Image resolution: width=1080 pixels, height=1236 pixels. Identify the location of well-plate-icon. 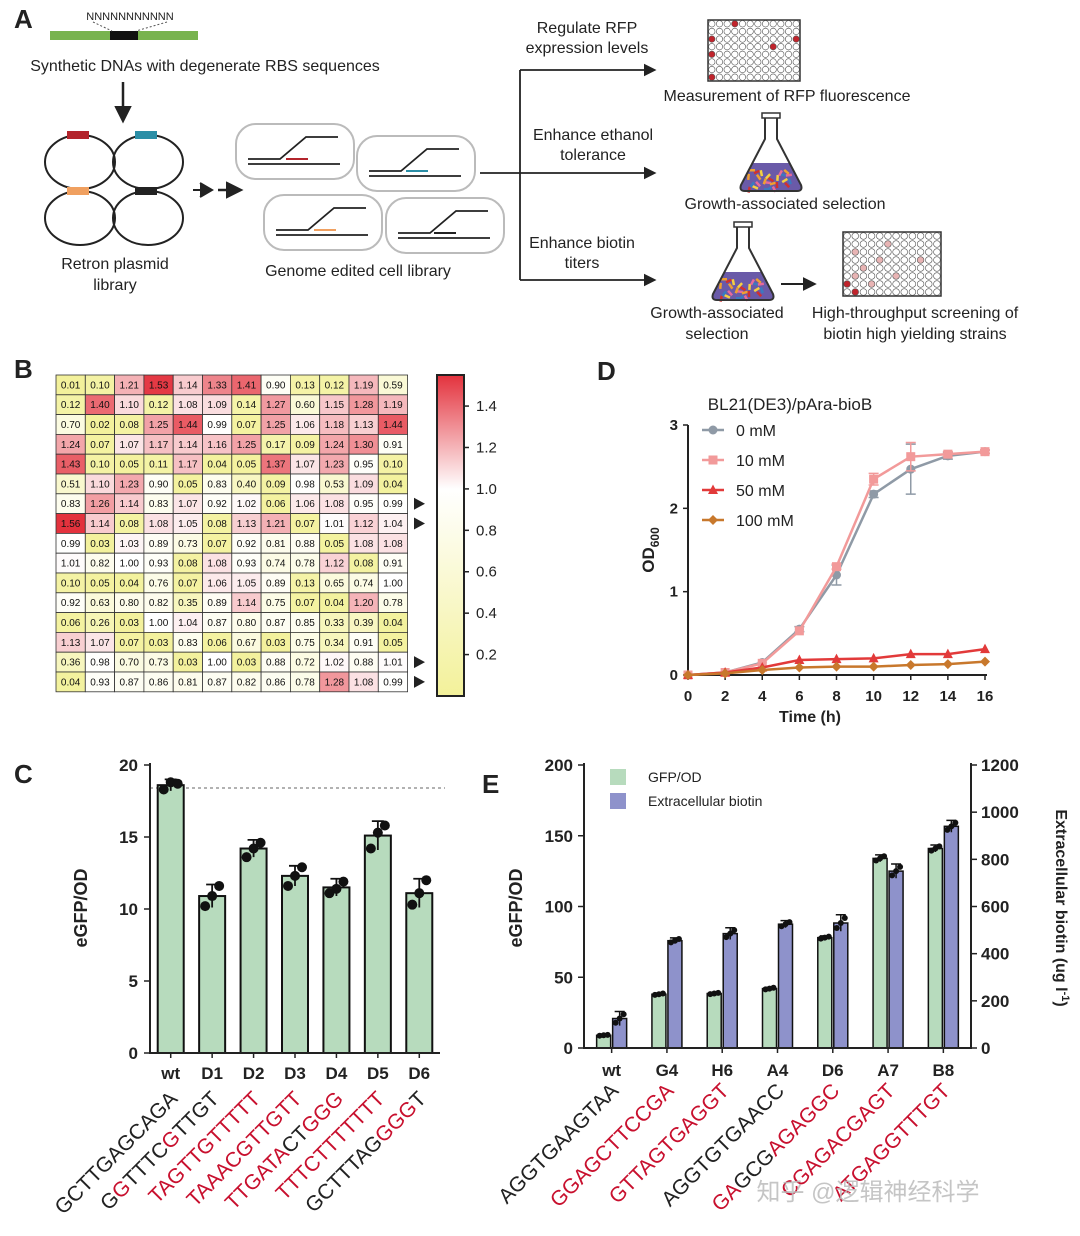
(754, 50).